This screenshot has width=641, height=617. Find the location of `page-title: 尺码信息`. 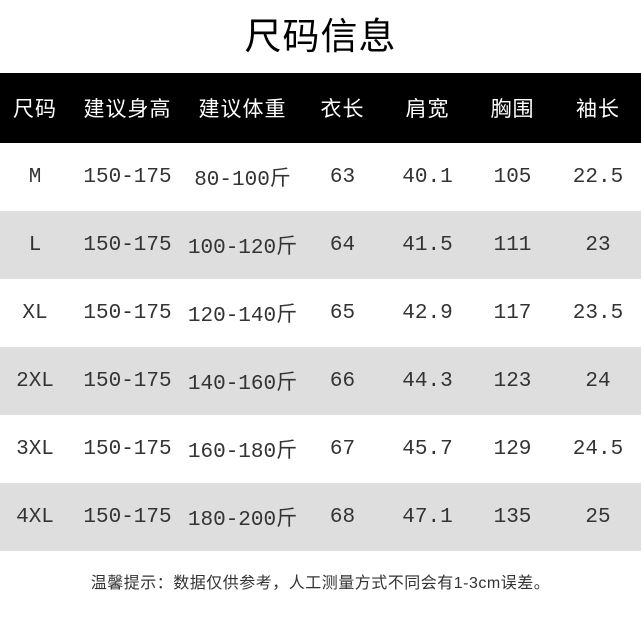

page-title: 尺码信息 is located at coordinates (320, 36).